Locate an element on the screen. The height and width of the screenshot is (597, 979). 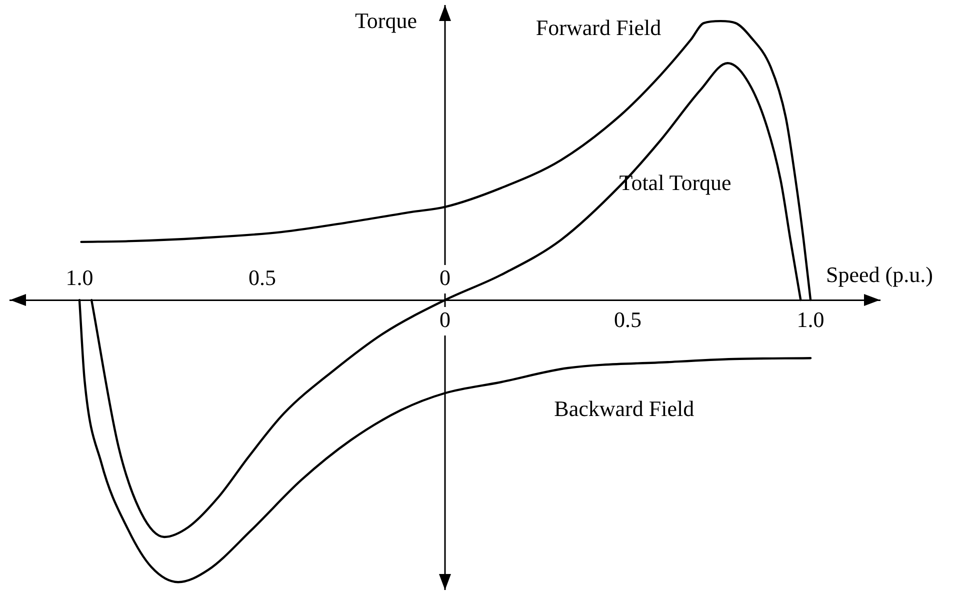
x-tick-label: 1.0 is located at coordinates (810, 319).